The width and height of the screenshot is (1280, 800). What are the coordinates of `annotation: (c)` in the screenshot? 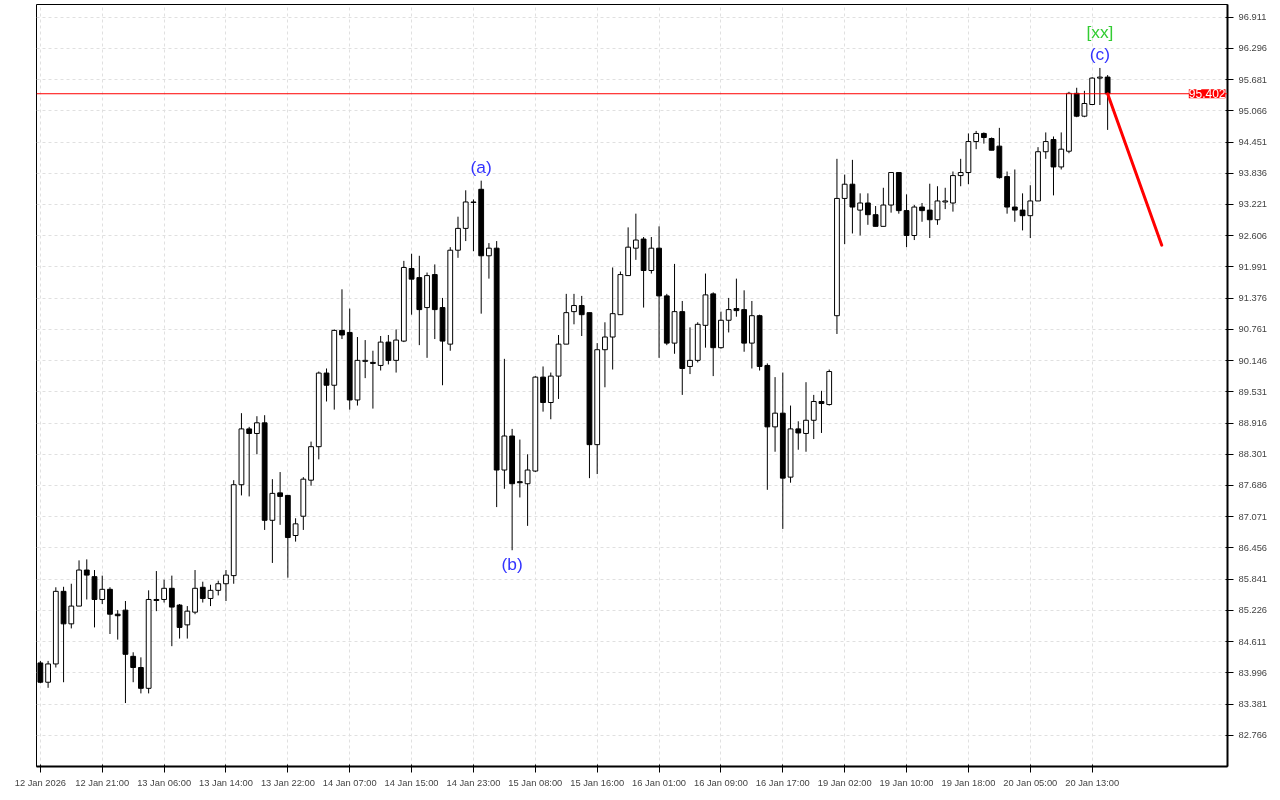 It's located at (1100, 53).